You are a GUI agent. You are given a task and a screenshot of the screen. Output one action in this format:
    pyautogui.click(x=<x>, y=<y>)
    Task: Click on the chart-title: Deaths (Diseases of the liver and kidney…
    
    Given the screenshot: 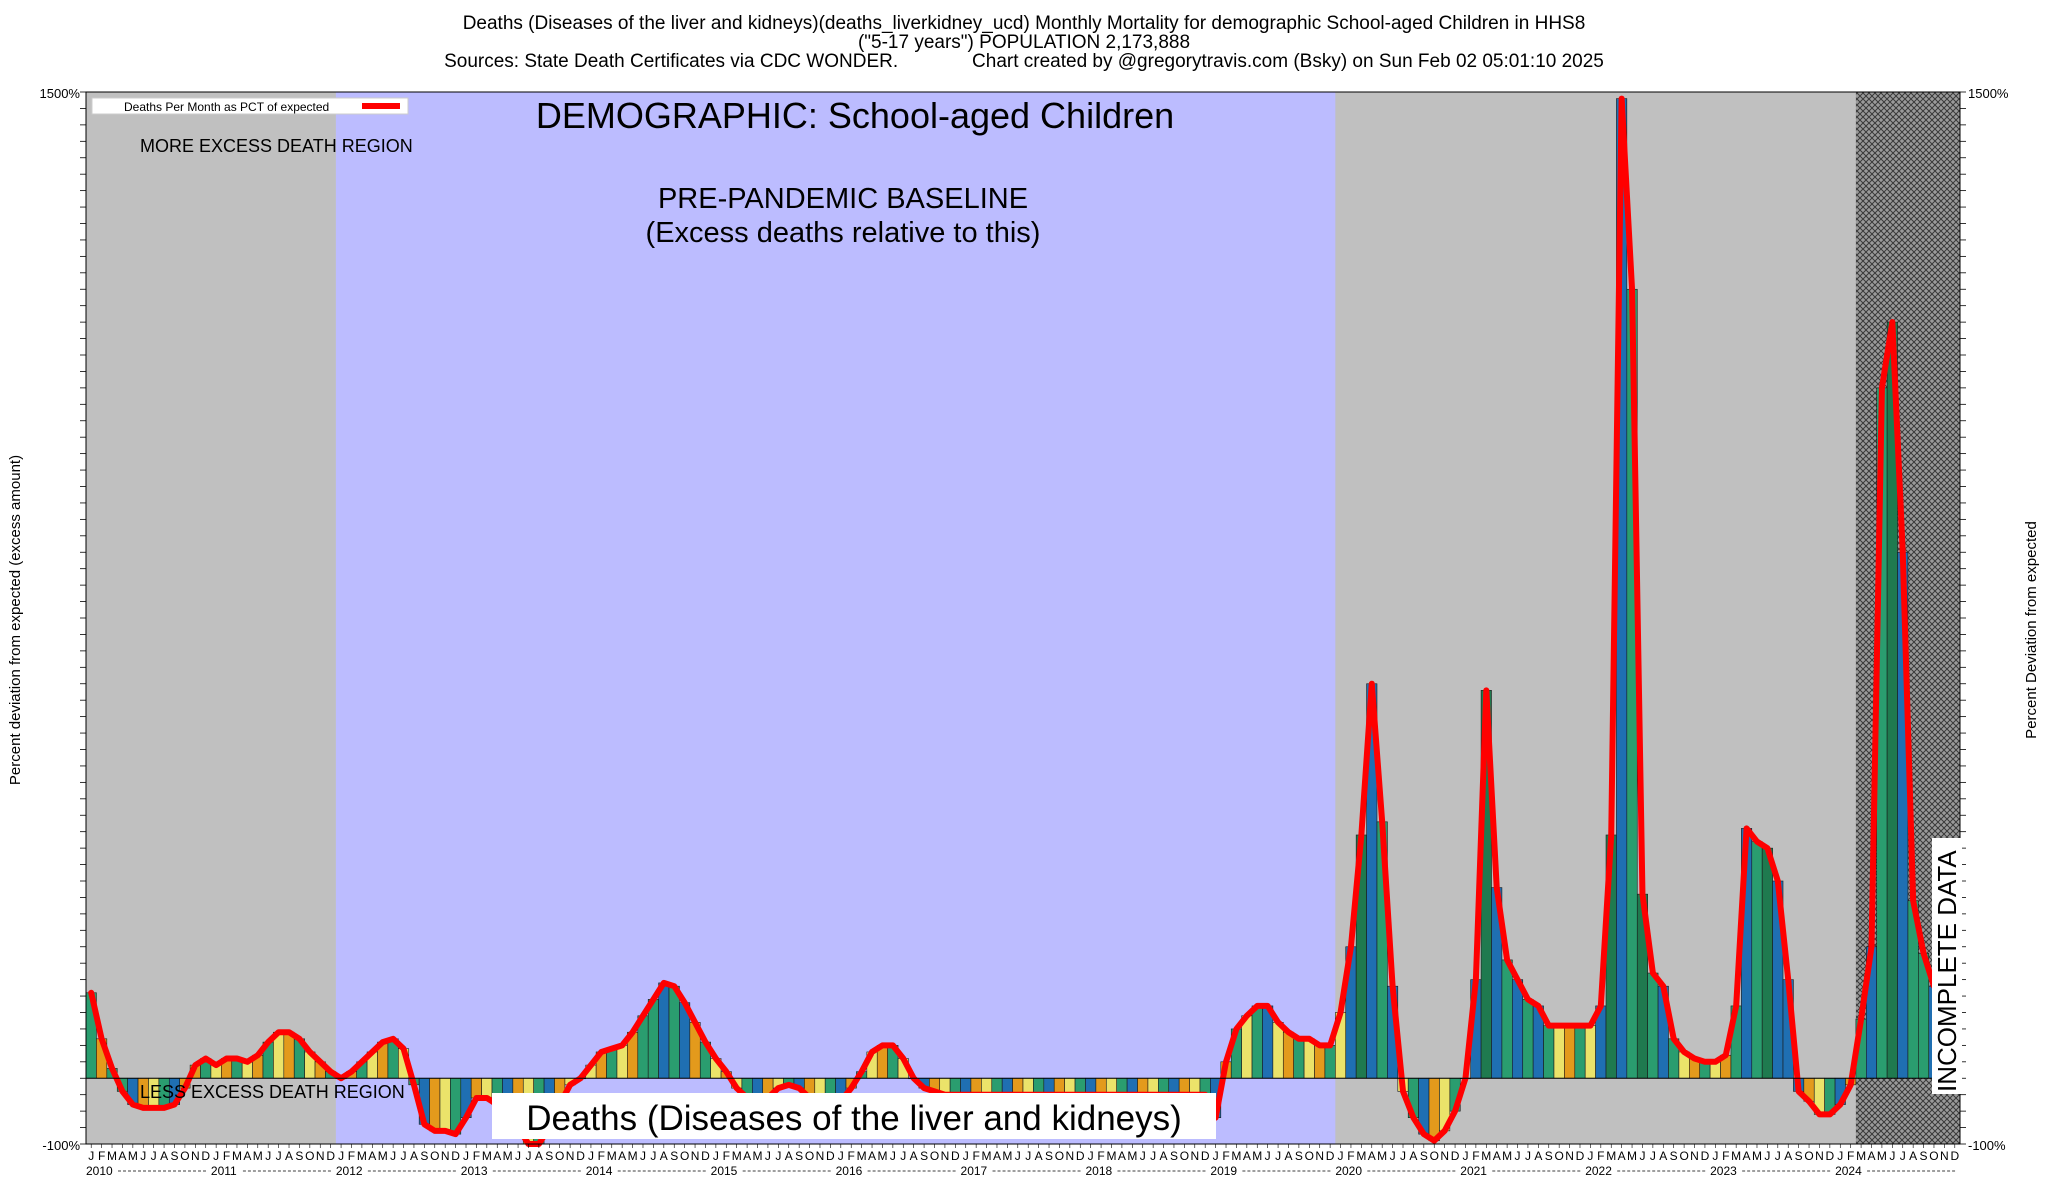 What is the action you would take?
    pyautogui.click(x=1024, y=42)
    